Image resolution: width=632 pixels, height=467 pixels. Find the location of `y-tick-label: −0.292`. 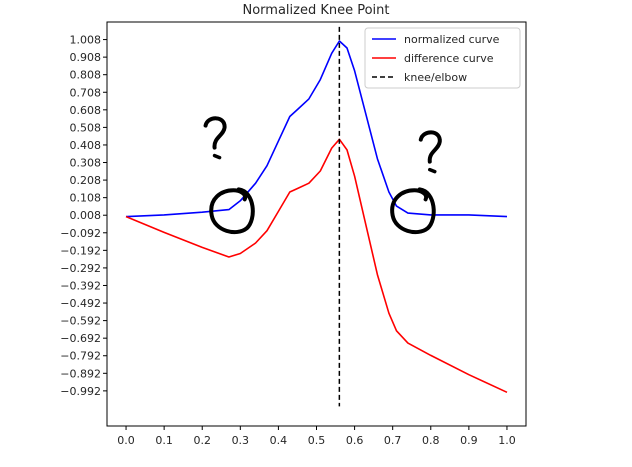

y-tick-label: −0.292 is located at coordinates (80, 268).